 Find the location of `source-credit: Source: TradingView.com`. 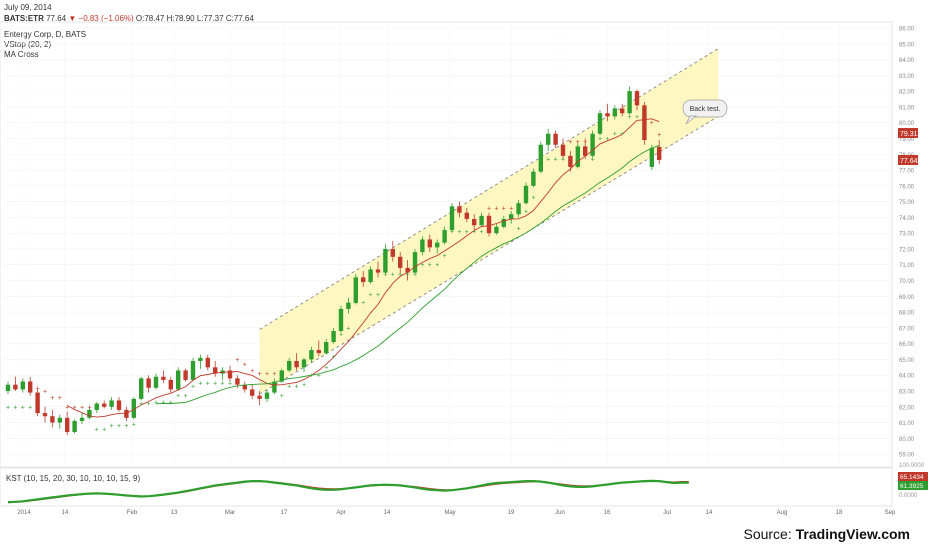

source-credit: Source: TradingView.com is located at coordinates (826, 534).